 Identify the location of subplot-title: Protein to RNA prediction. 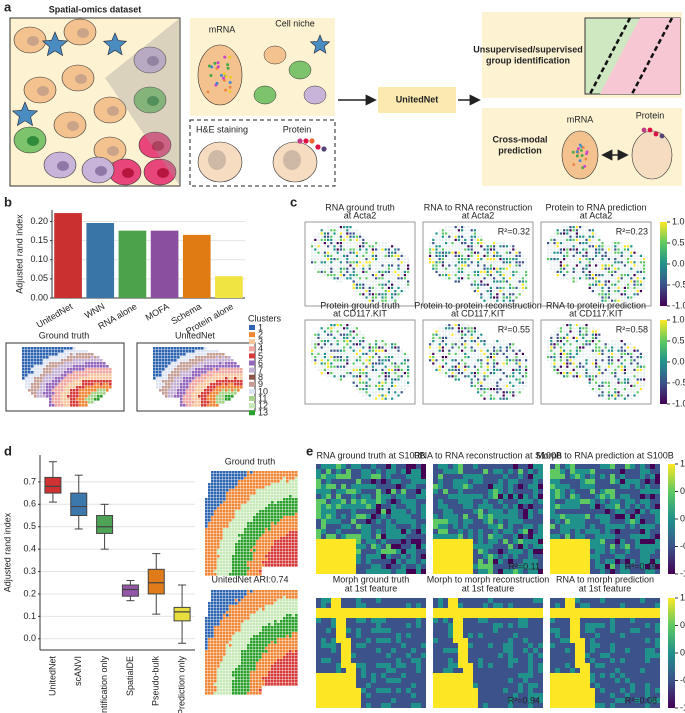
(595, 207).